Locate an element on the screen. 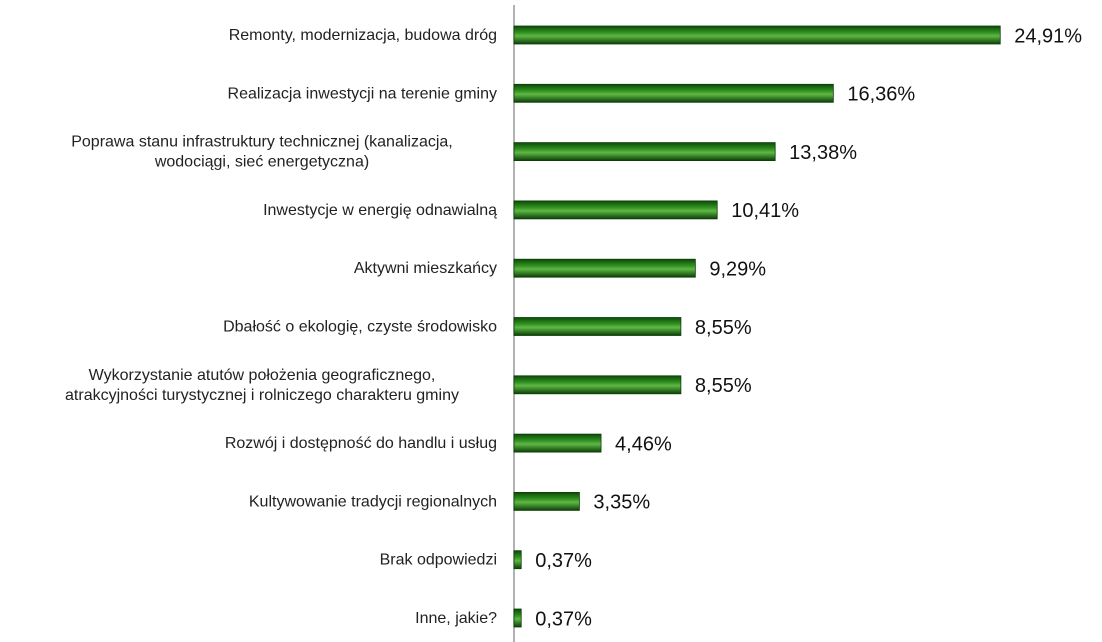 Image resolution: width=1102 pixels, height=642 pixels. category-label: Remonty, modernizacja, budowa dróg is located at coordinates (363, 35).